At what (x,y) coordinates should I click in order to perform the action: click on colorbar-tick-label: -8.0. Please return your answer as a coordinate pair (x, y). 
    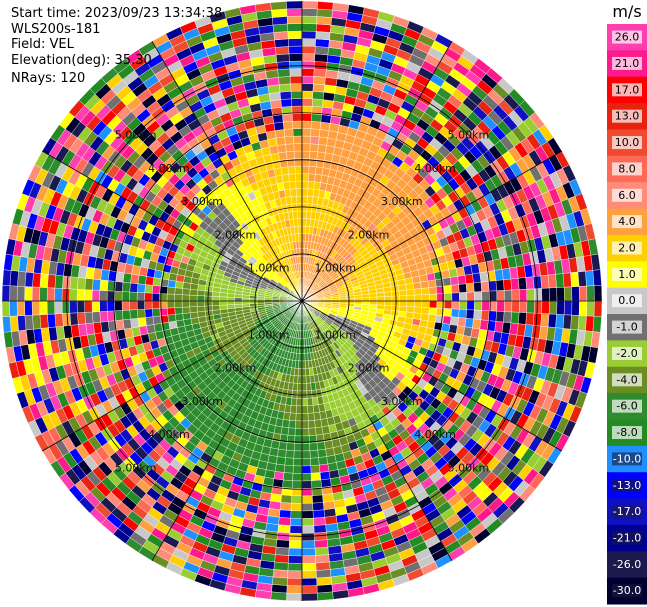
    Looking at the image, I should click on (626, 432).